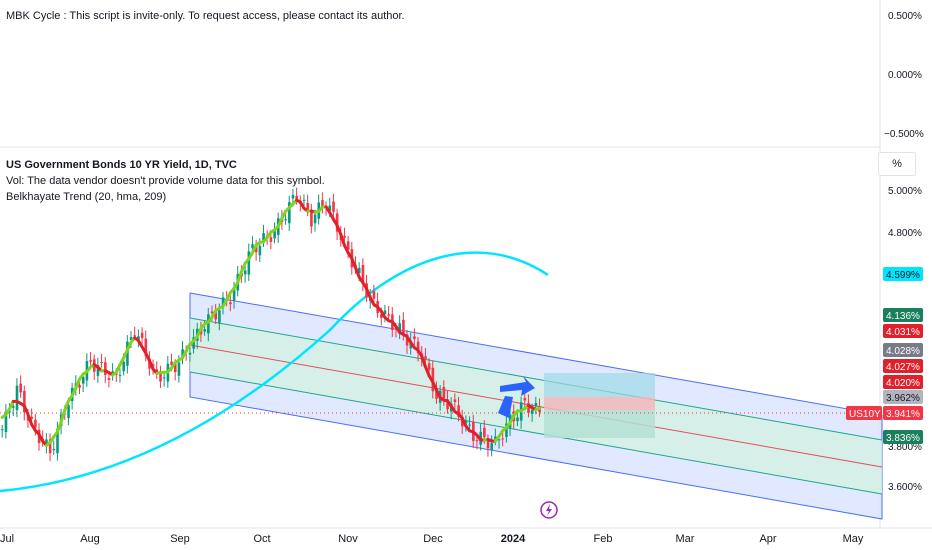 Image resolution: width=932 pixels, height=550 pixels. I want to click on signal-arrows, so click(516, 397).